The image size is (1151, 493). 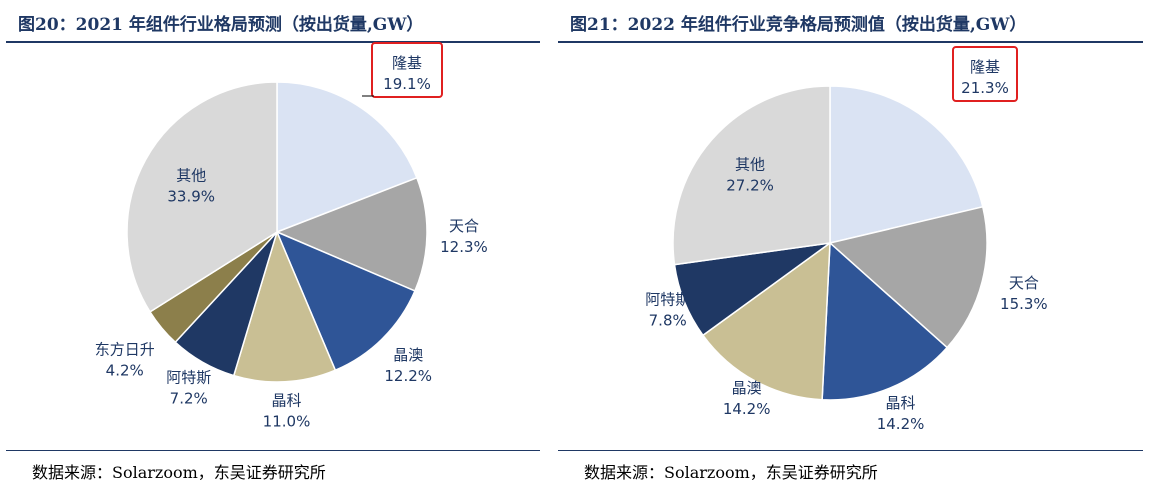 I want to click on fig21-slice-jinko, so click(x=885, y=321).